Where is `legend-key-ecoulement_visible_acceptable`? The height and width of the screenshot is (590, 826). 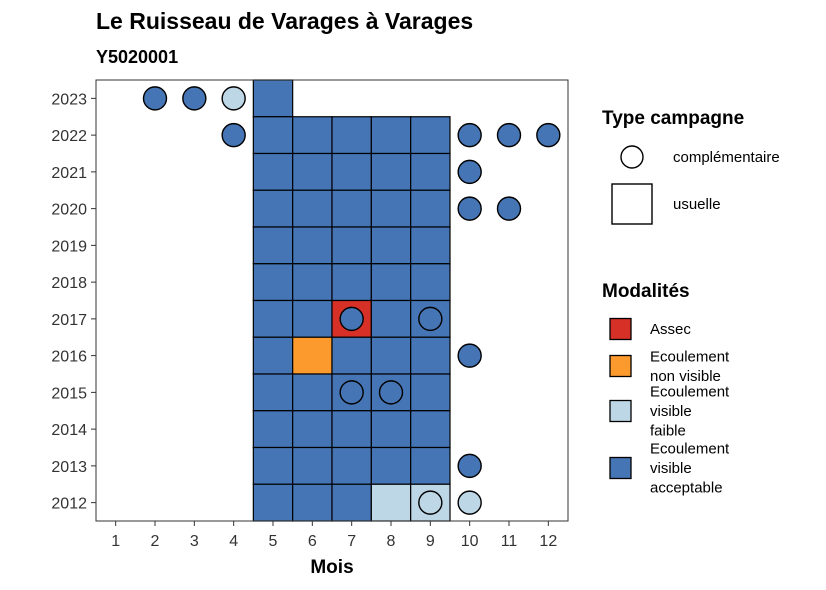 legend-key-ecoulement_visible_acceptable is located at coordinates (620, 468).